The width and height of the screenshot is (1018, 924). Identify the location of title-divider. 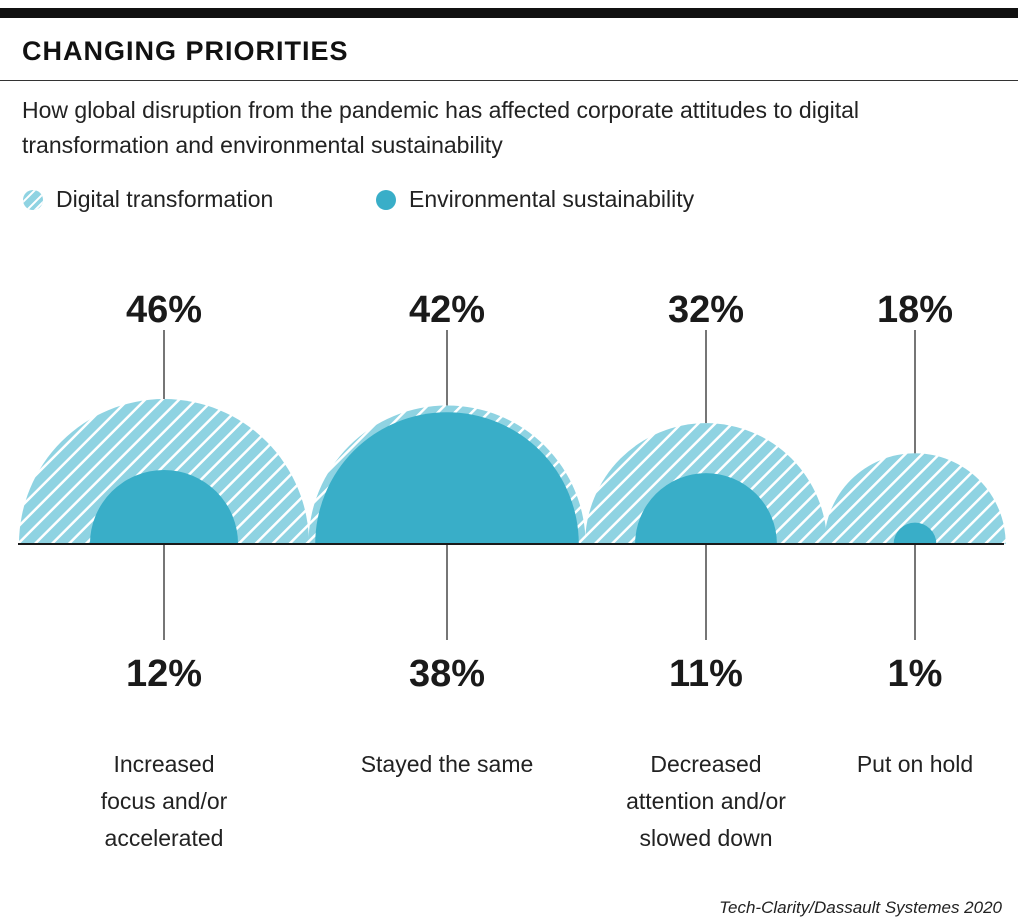
(509, 80).